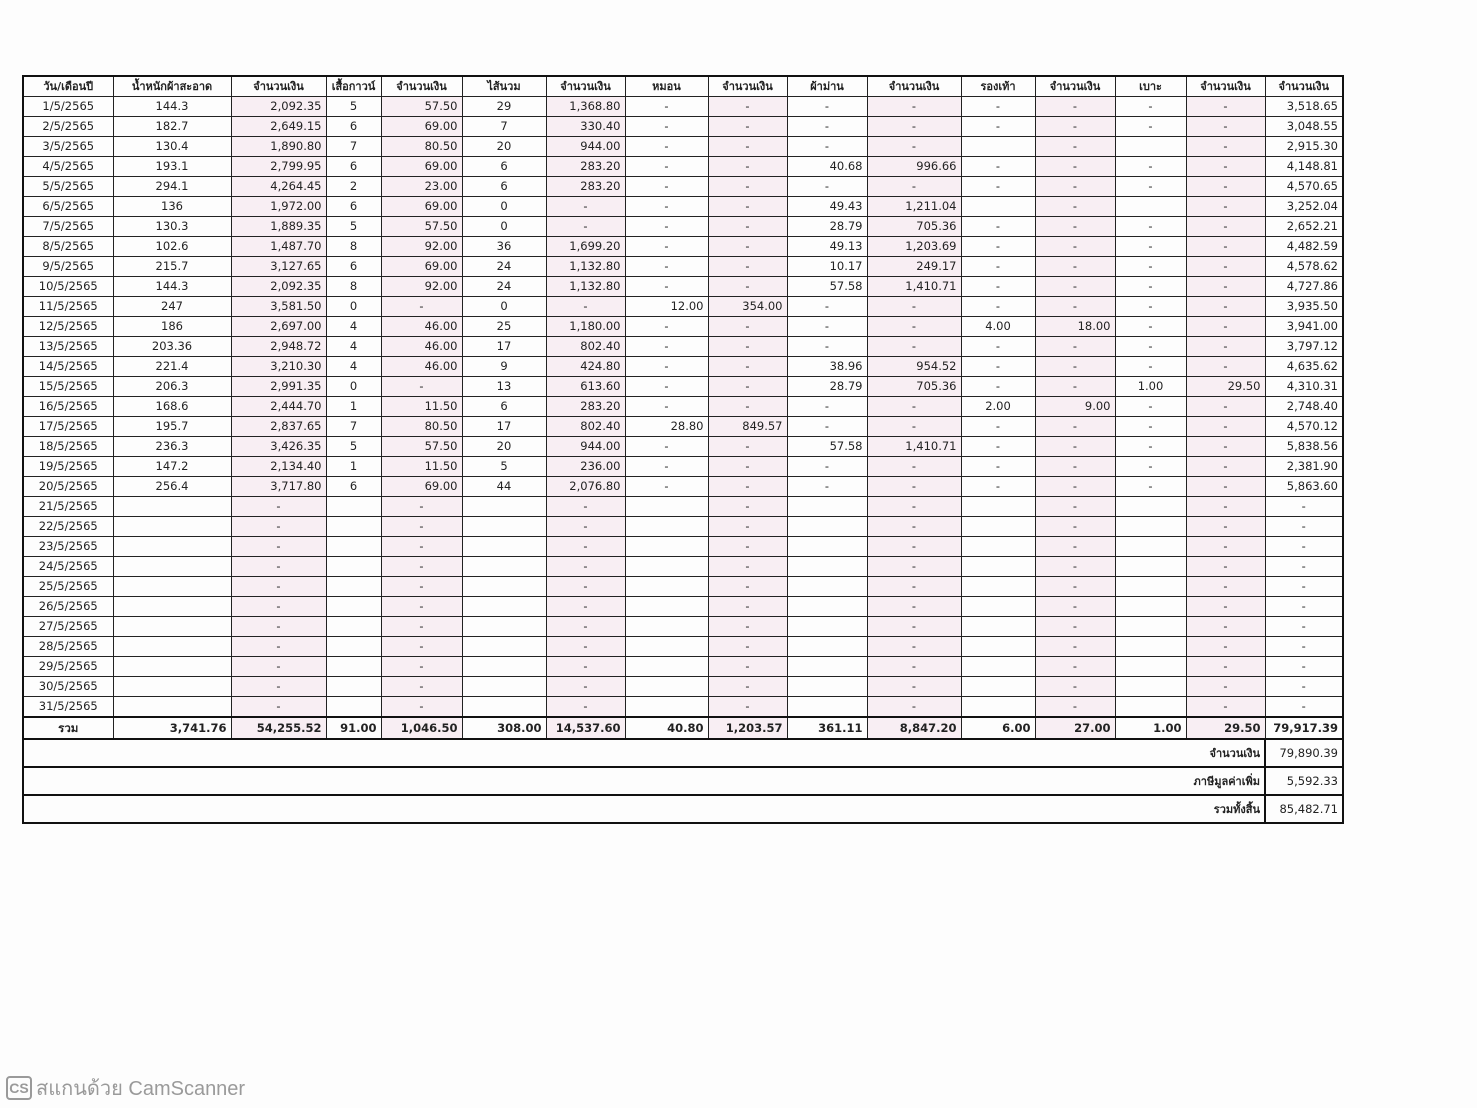 The width and height of the screenshot is (1477, 1108). What do you see at coordinates (1075, 406) in the screenshot?
I see `table-cell: 9.00` at bounding box center [1075, 406].